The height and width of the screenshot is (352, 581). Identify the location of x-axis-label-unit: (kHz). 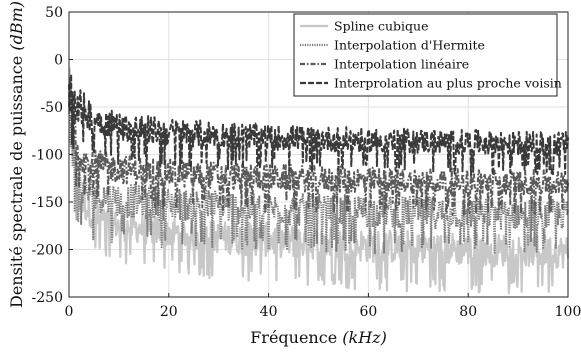
(364, 337).